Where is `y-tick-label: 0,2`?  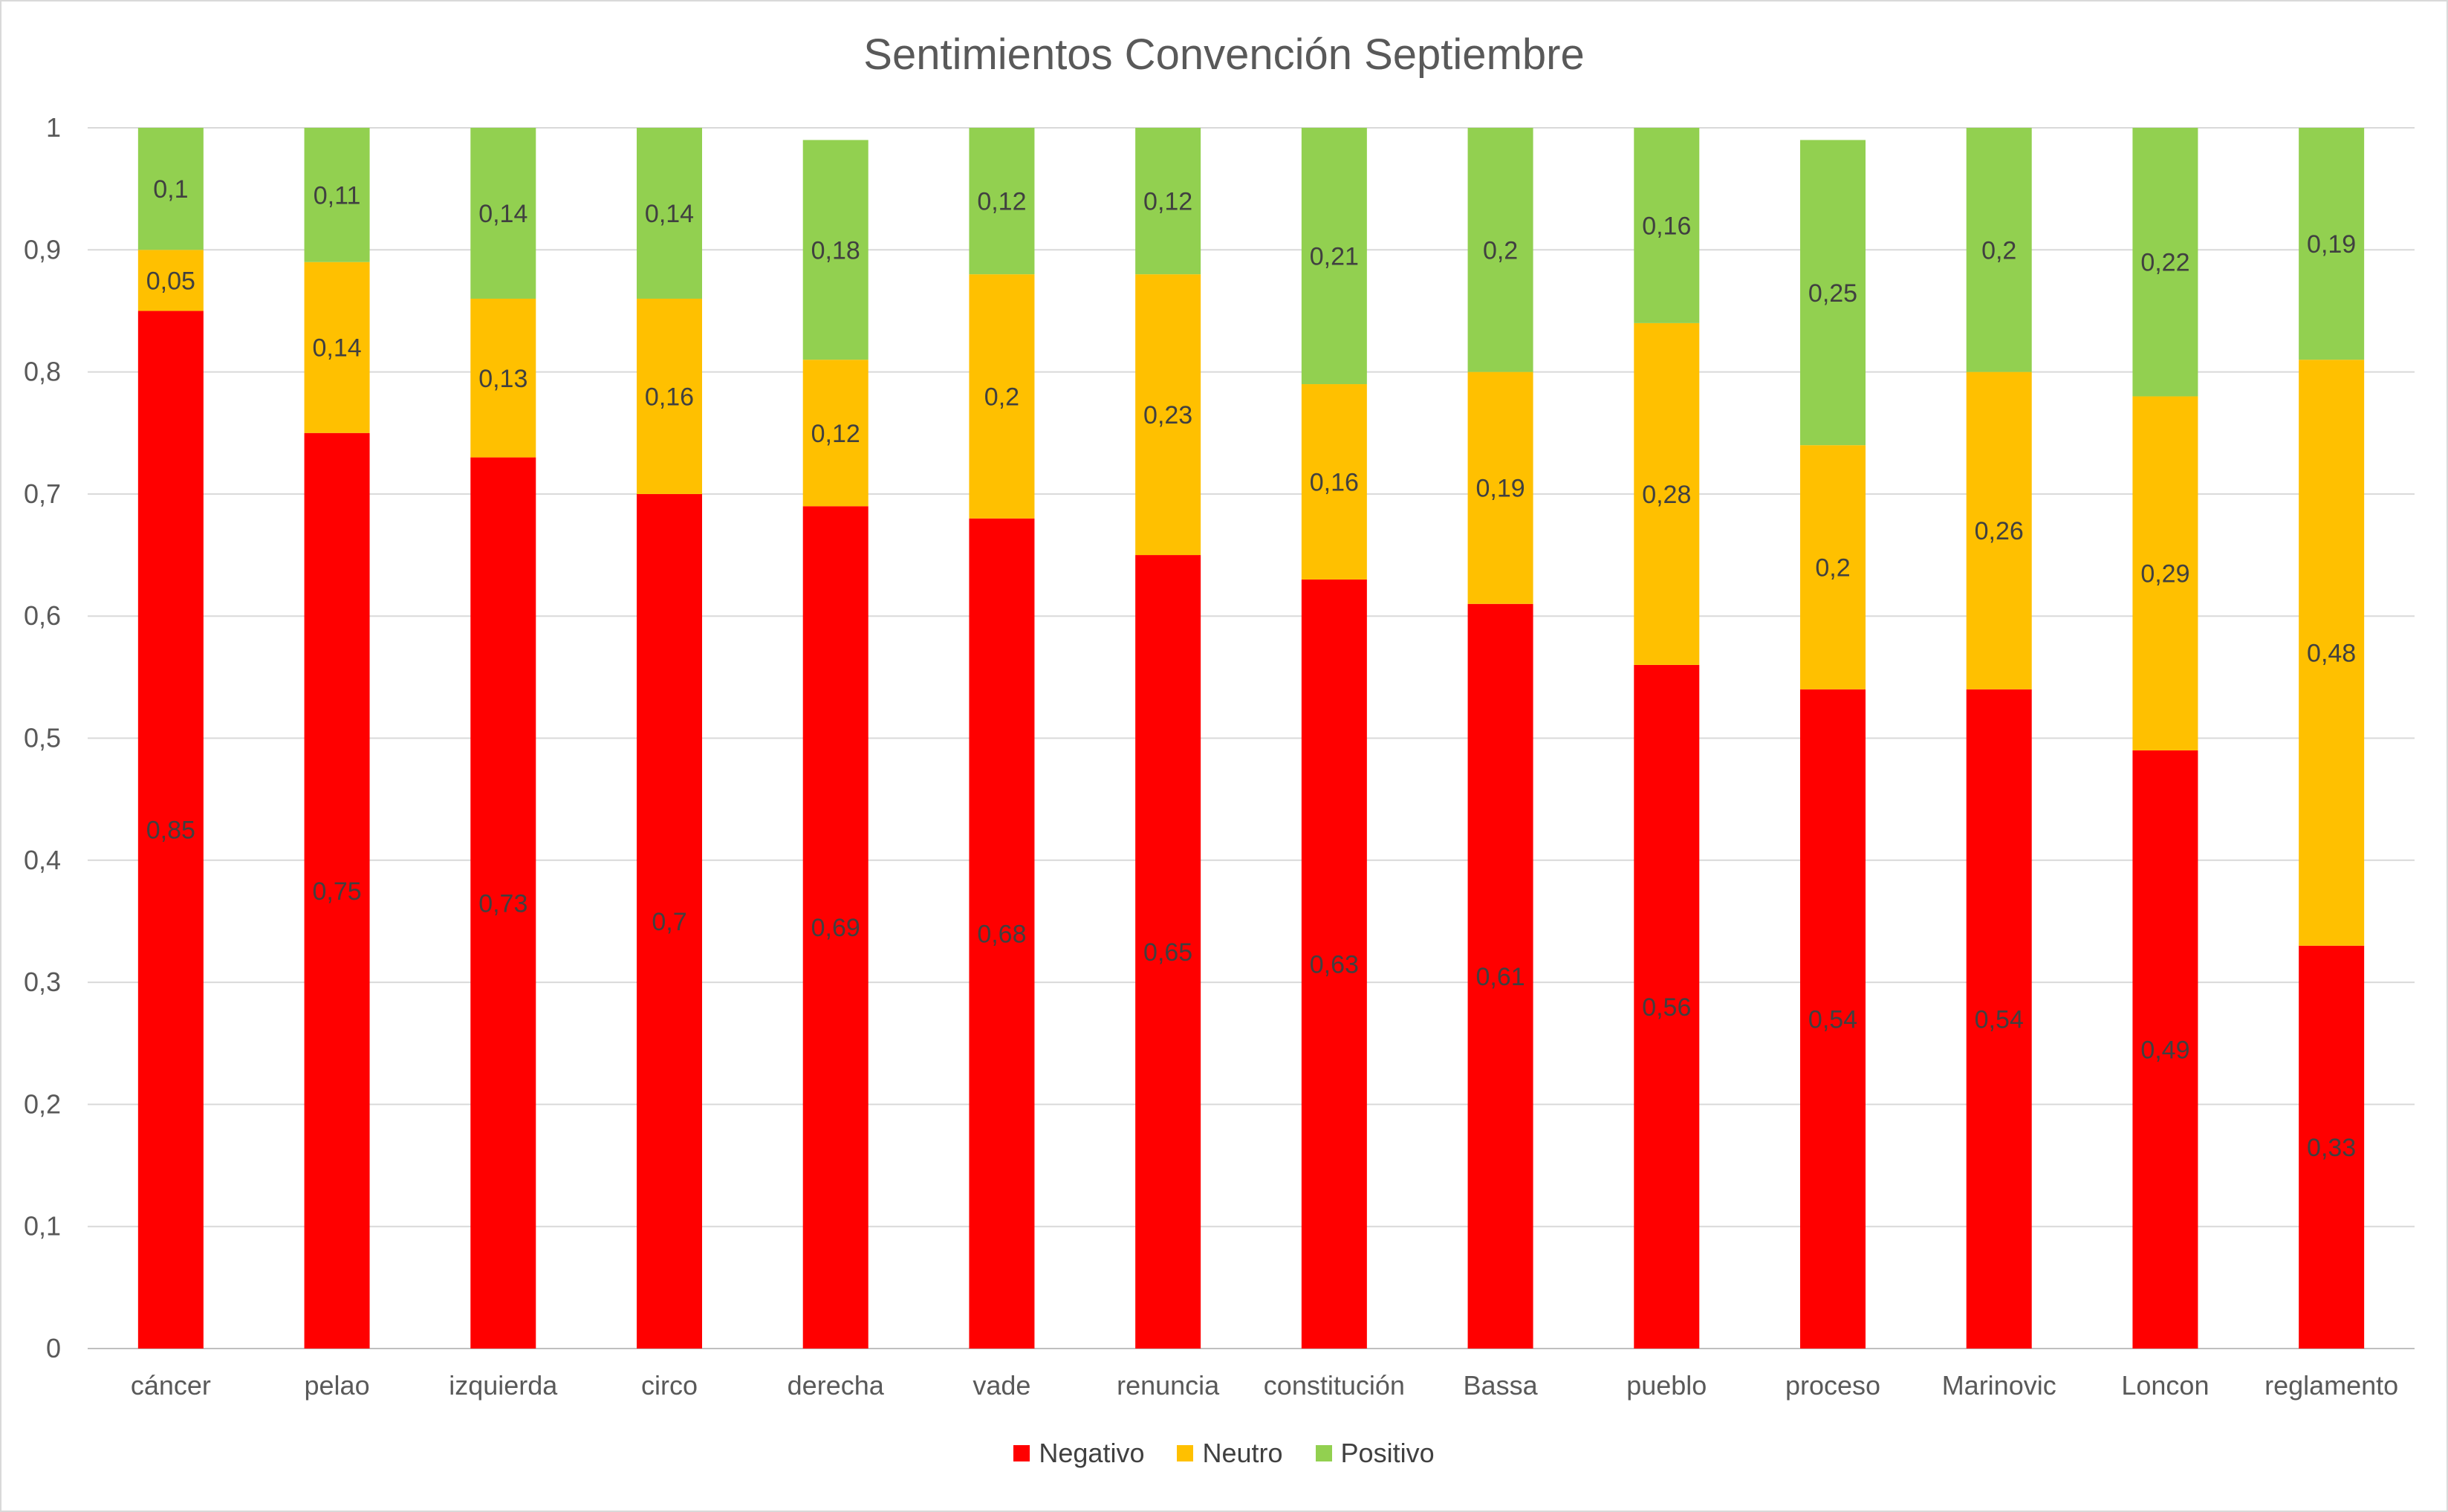 y-tick-label: 0,2 is located at coordinates (42, 1103).